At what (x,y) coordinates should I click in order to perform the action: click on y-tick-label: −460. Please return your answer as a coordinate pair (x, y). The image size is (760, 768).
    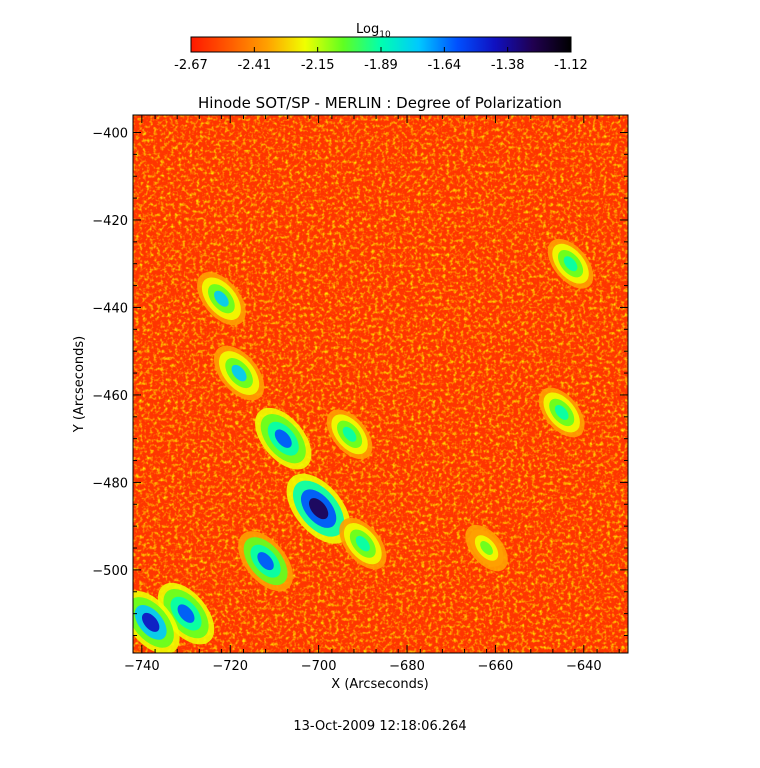
    Looking at the image, I should click on (110, 396).